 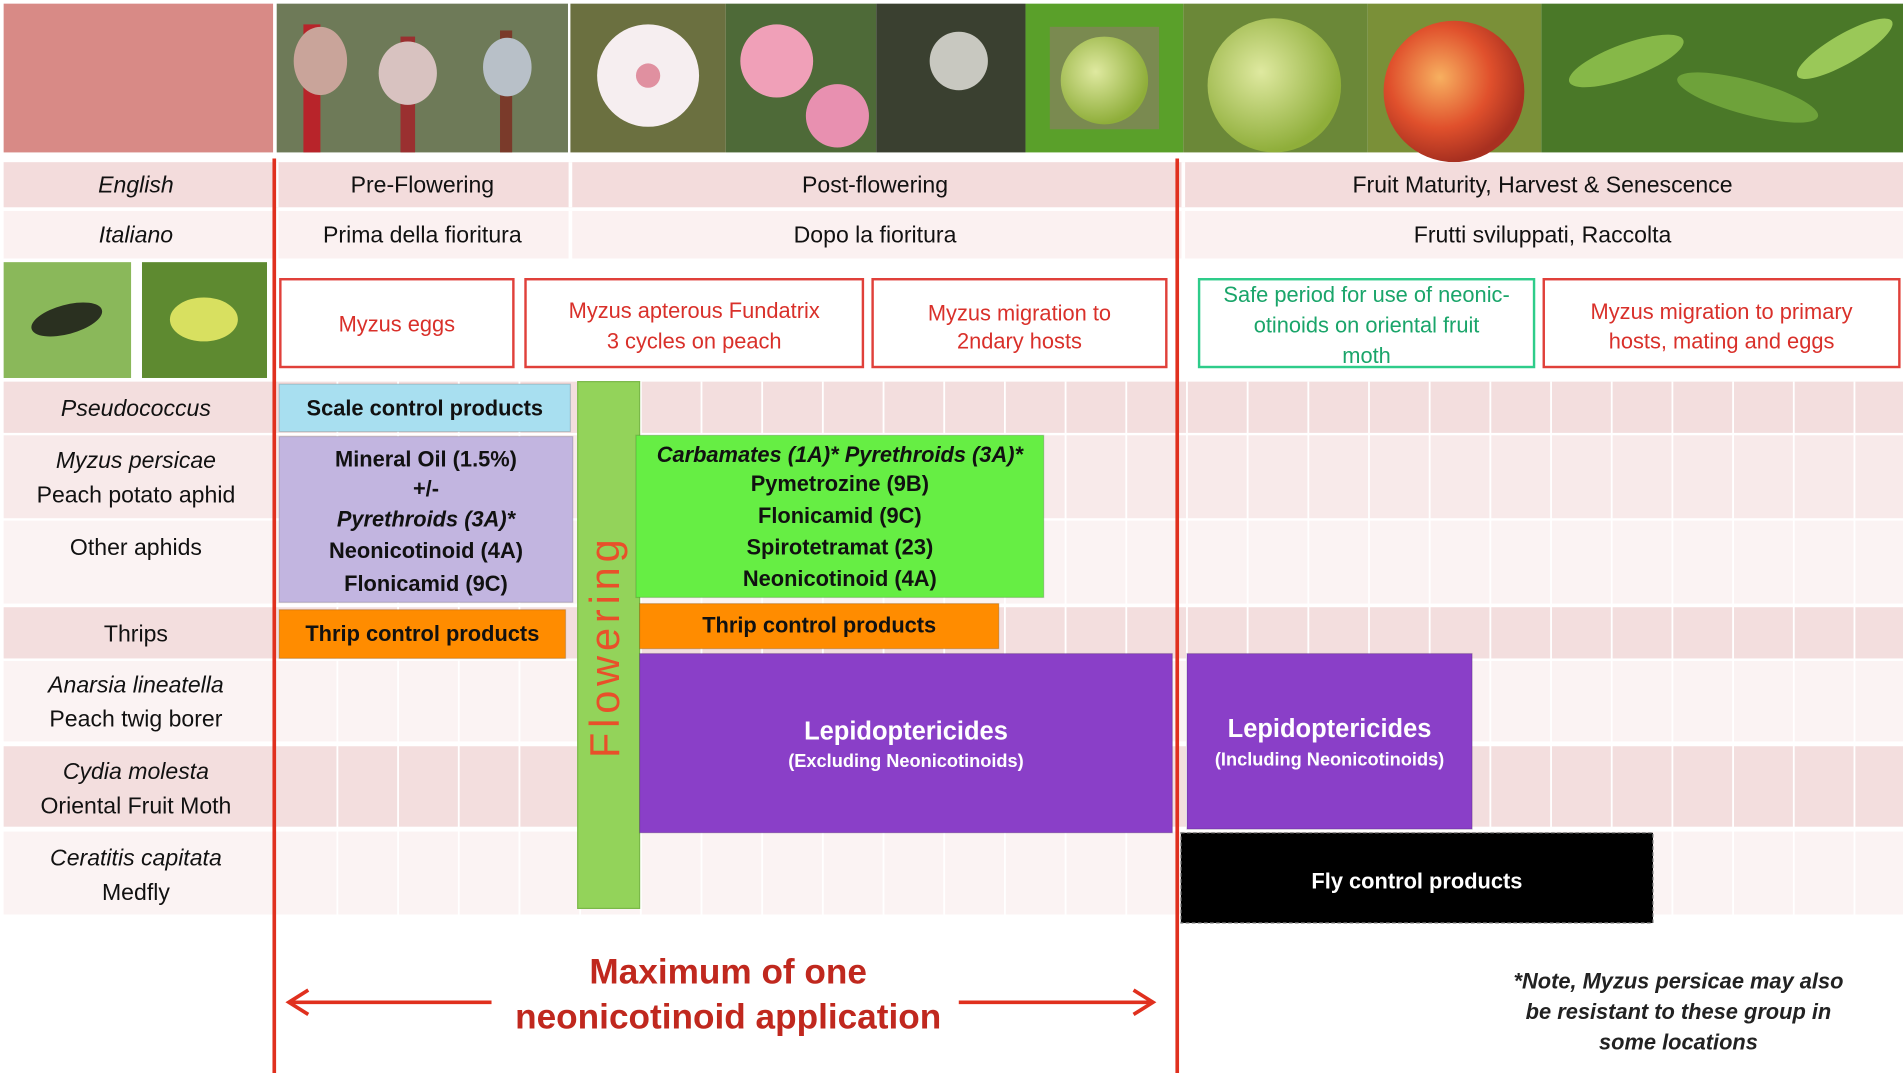 What do you see at coordinates (135, 719) in the screenshot?
I see `pest-label: Peach twig borer` at bounding box center [135, 719].